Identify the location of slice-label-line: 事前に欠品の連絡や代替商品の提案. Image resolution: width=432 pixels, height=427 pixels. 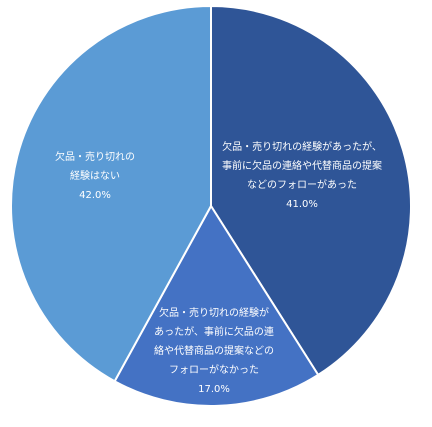
(302, 166).